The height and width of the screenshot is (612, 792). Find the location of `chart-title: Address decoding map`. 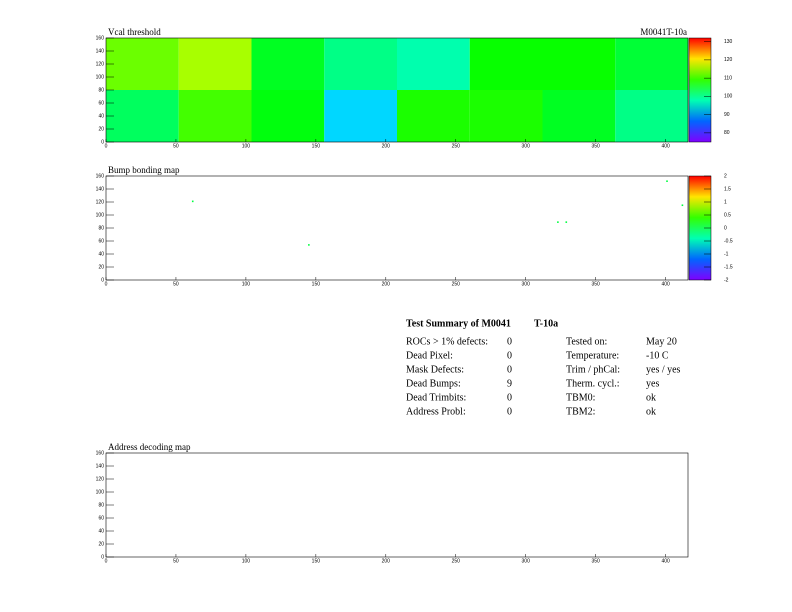

chart-title: Address decoding map is located at coordinates (149, 447).